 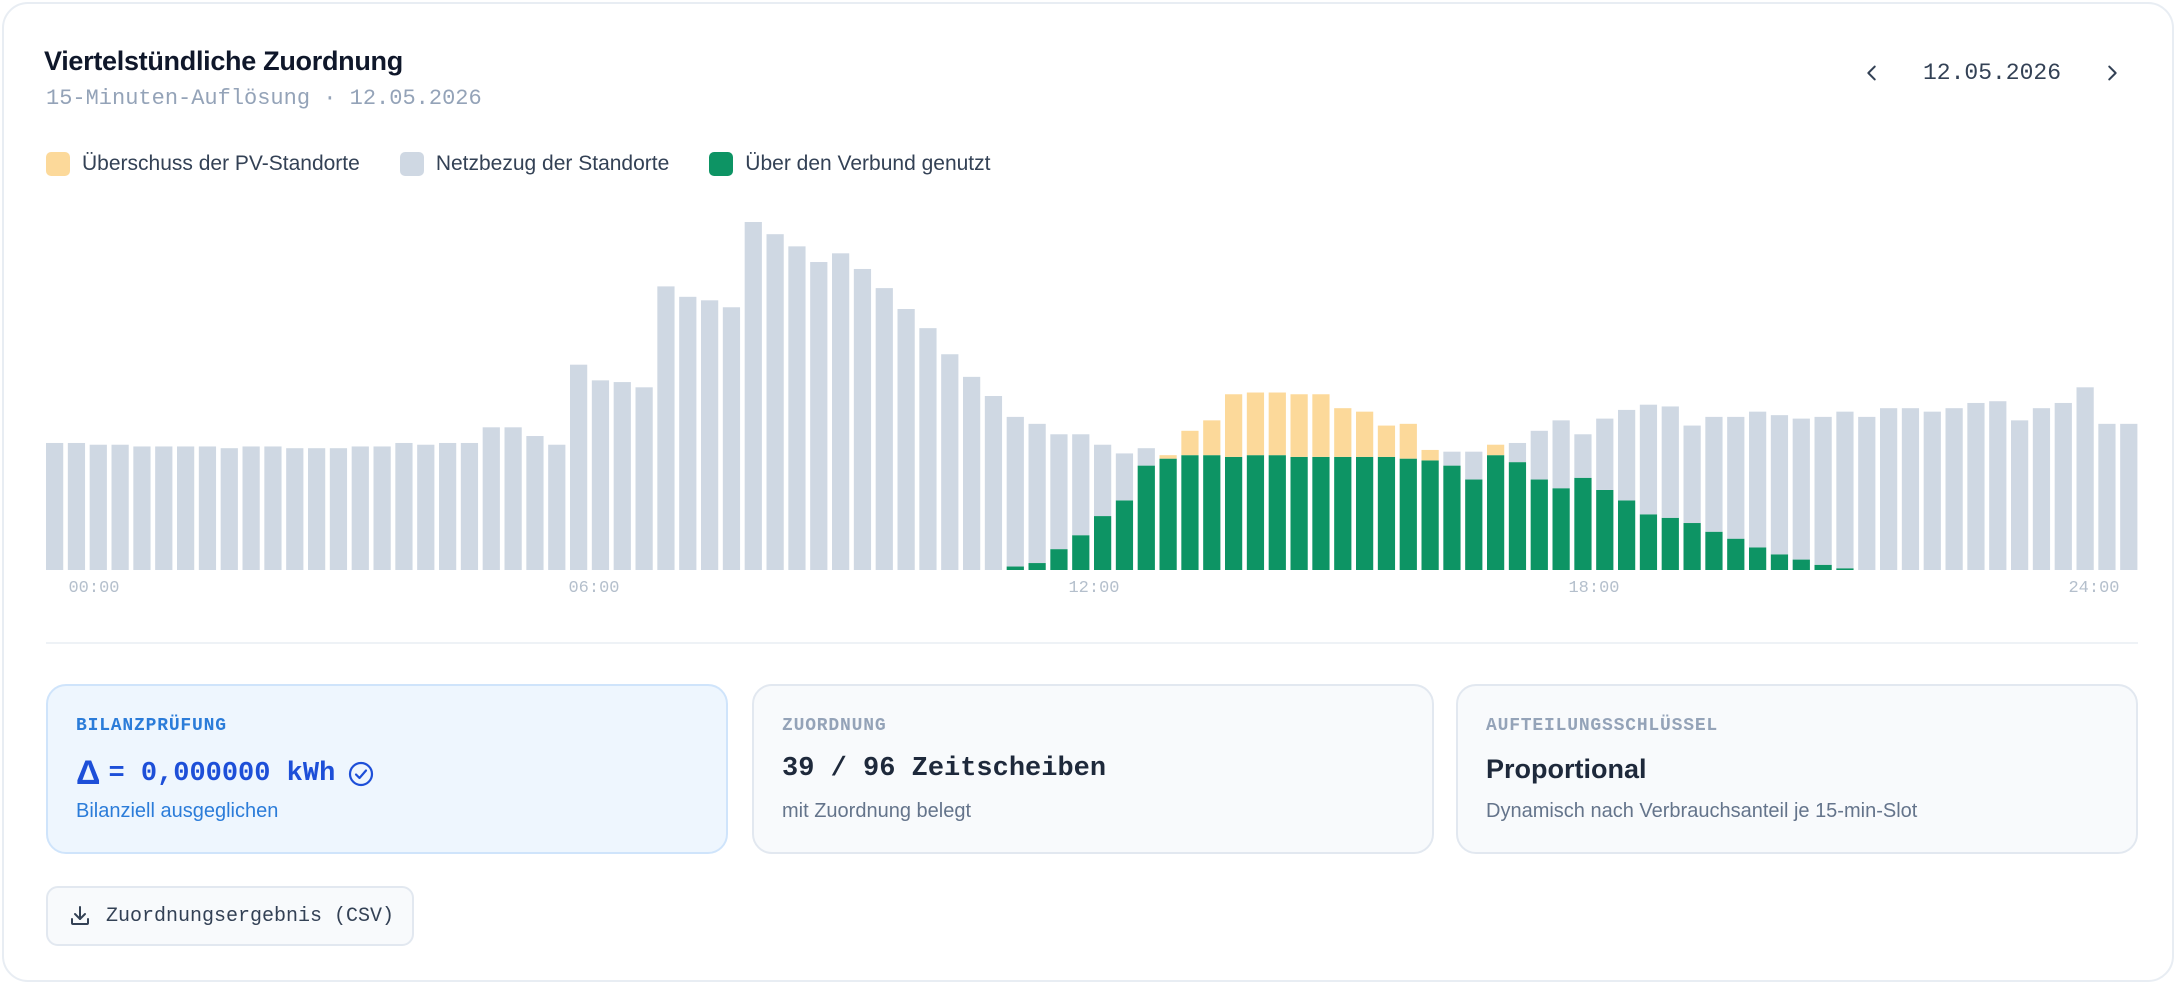 What do you see at coordinates (1474, 524) in the screenshot?
I see `bar-segment--ber-den-verbund-genutzt-65` at bounding box center [1474, 524].